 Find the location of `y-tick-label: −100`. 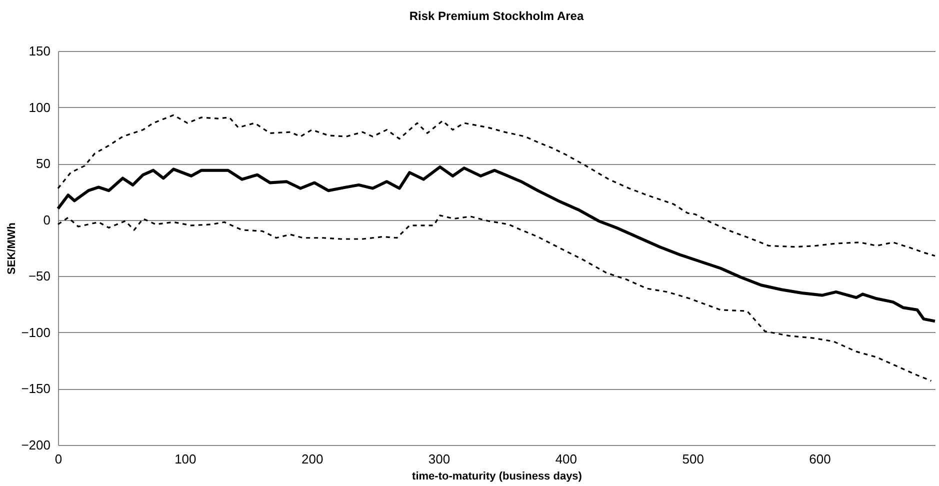

y-tick-label: −100 is located at coordinates (35, 332).